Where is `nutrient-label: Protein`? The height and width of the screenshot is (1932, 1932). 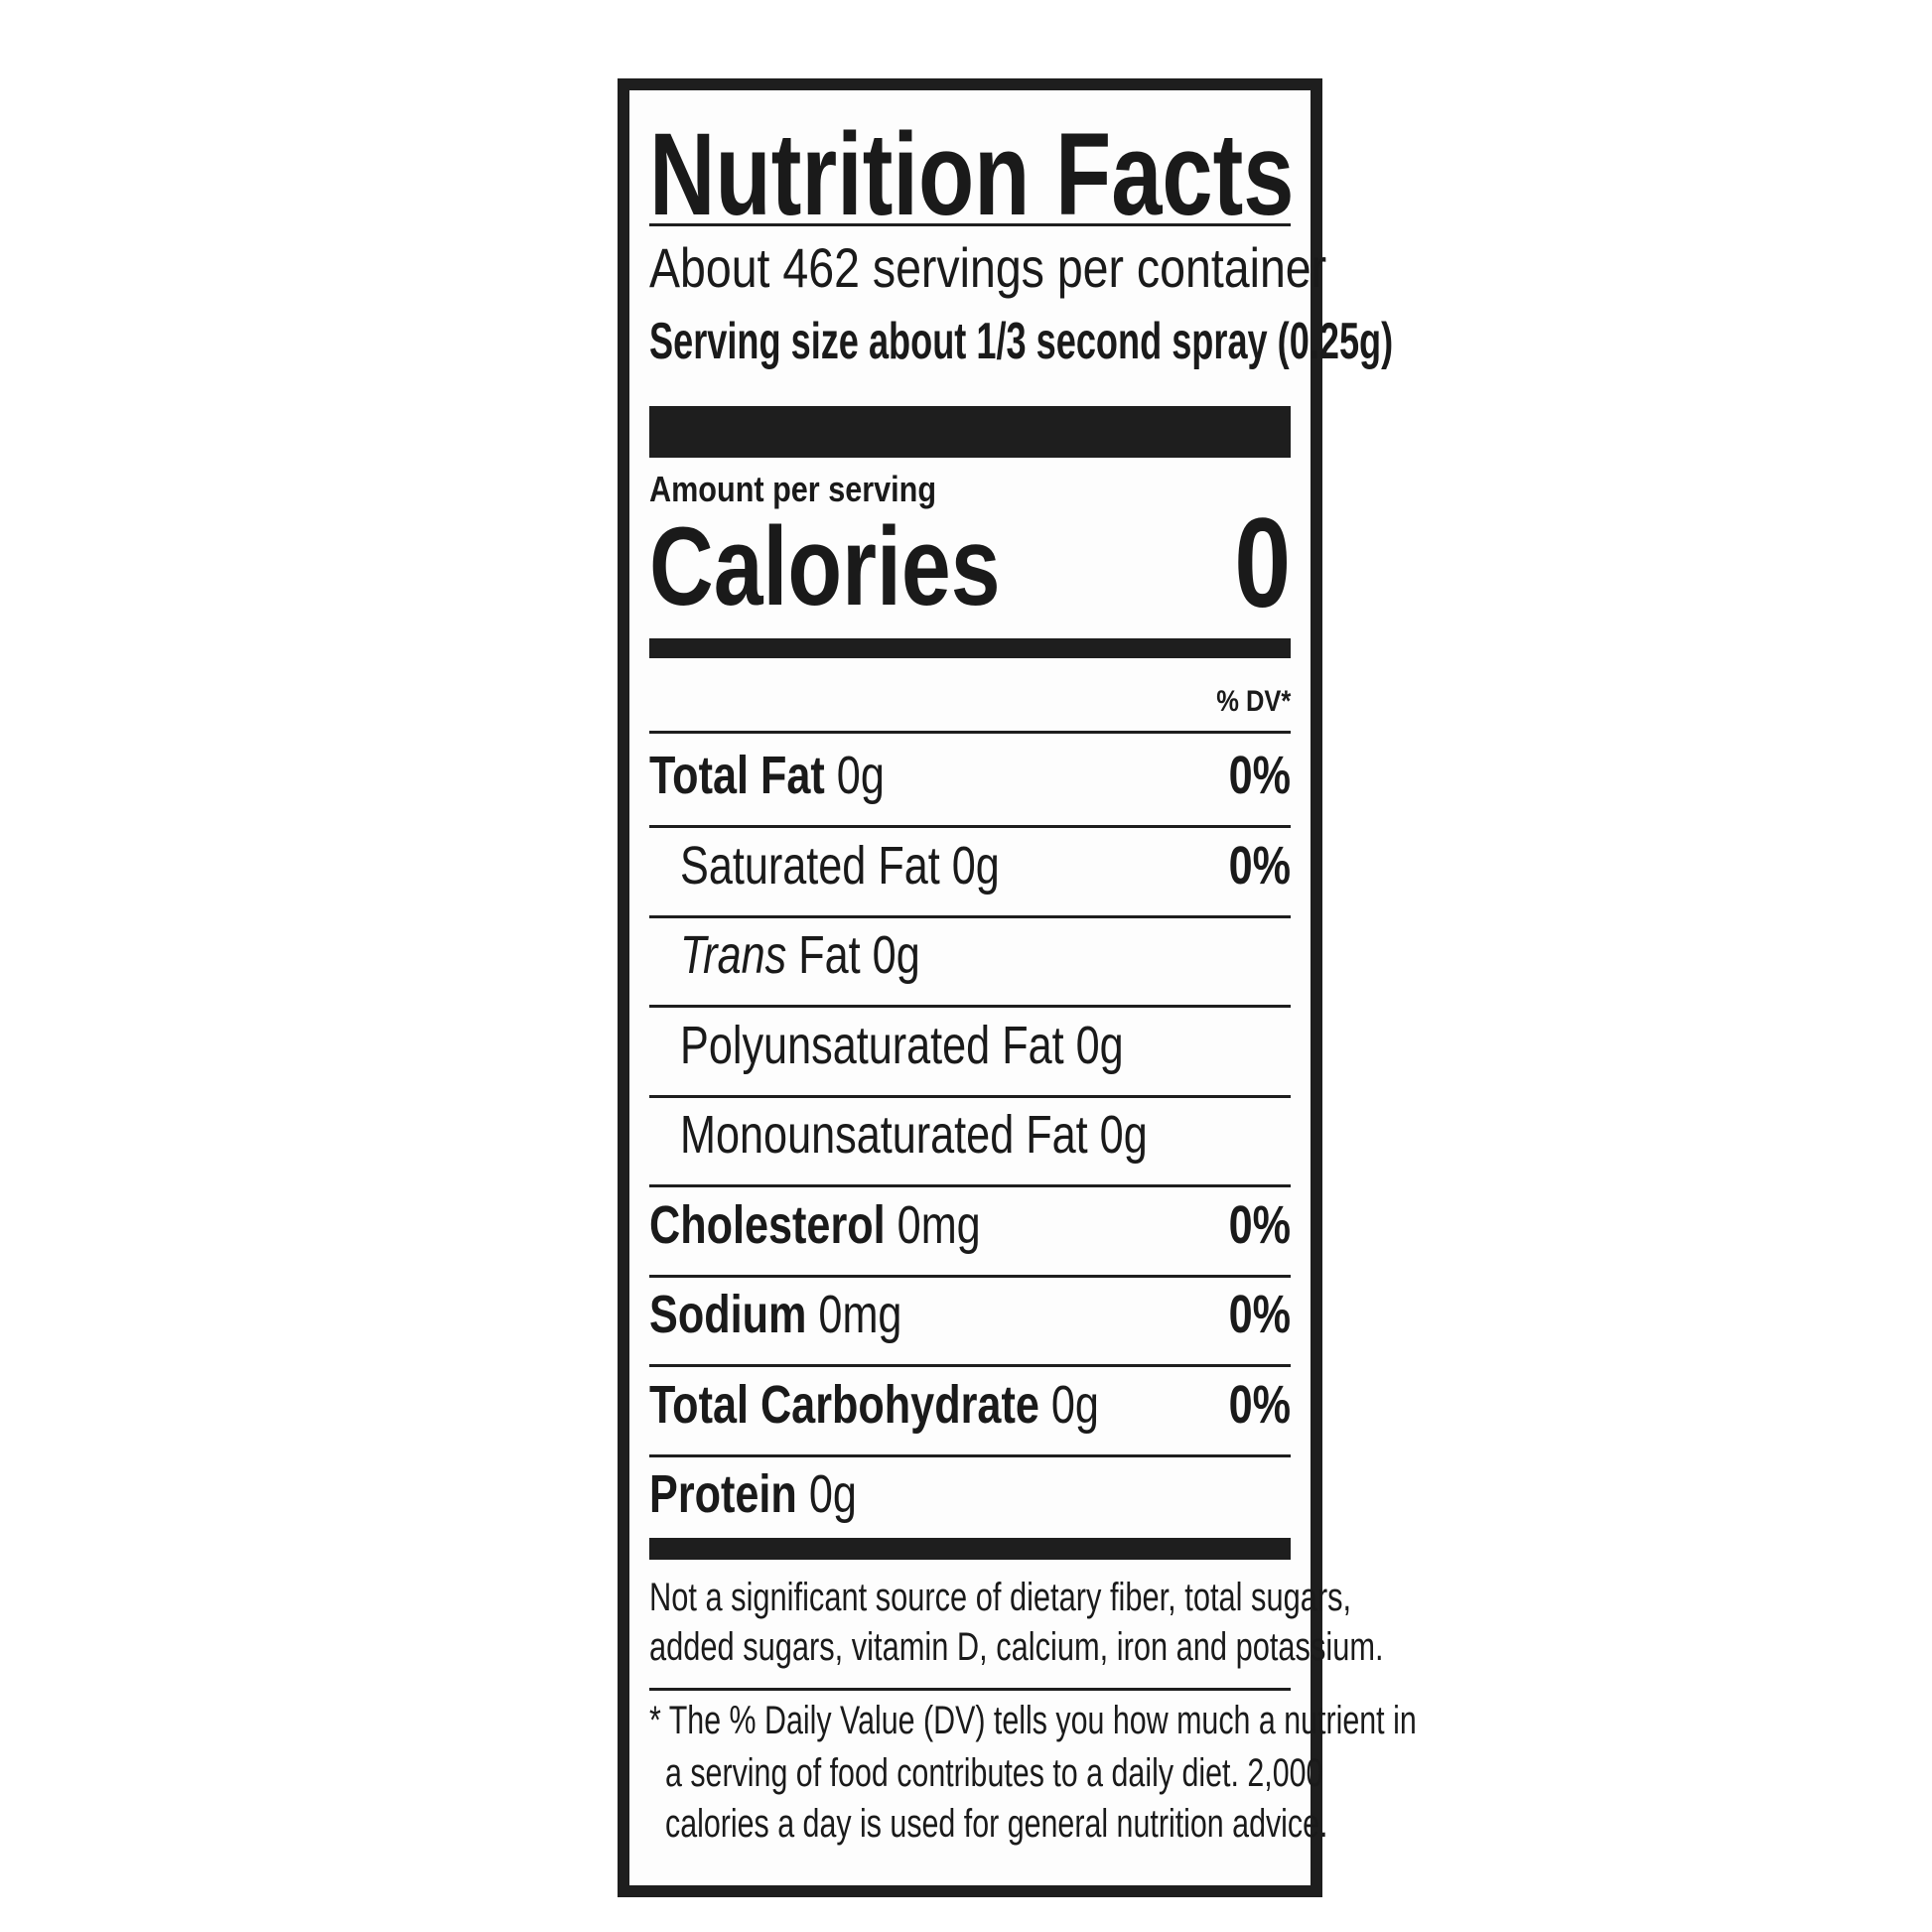
nutrient-label: Protein is located at coordinates (723, 1494).